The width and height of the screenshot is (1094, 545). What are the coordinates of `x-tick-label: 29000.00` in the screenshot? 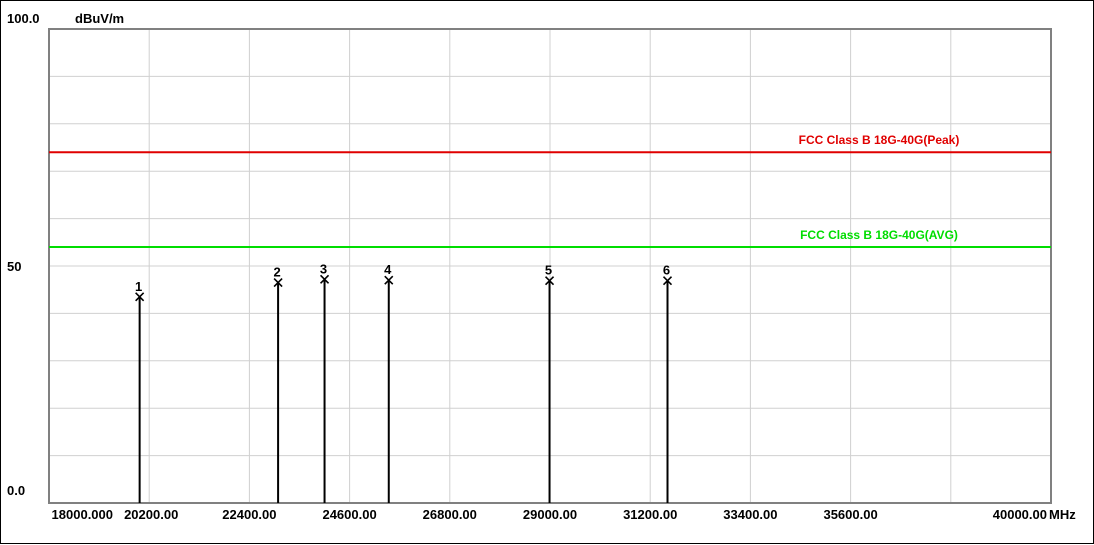 It's located at (550, 514).